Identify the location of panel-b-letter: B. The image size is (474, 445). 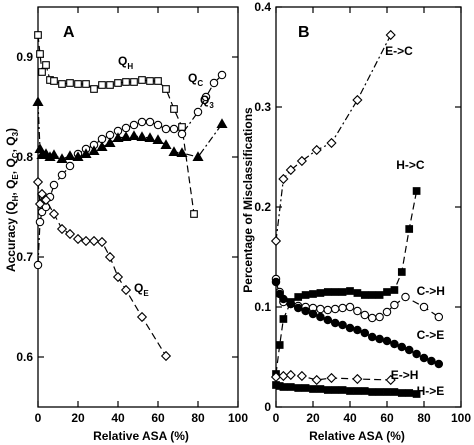
(304, 32).